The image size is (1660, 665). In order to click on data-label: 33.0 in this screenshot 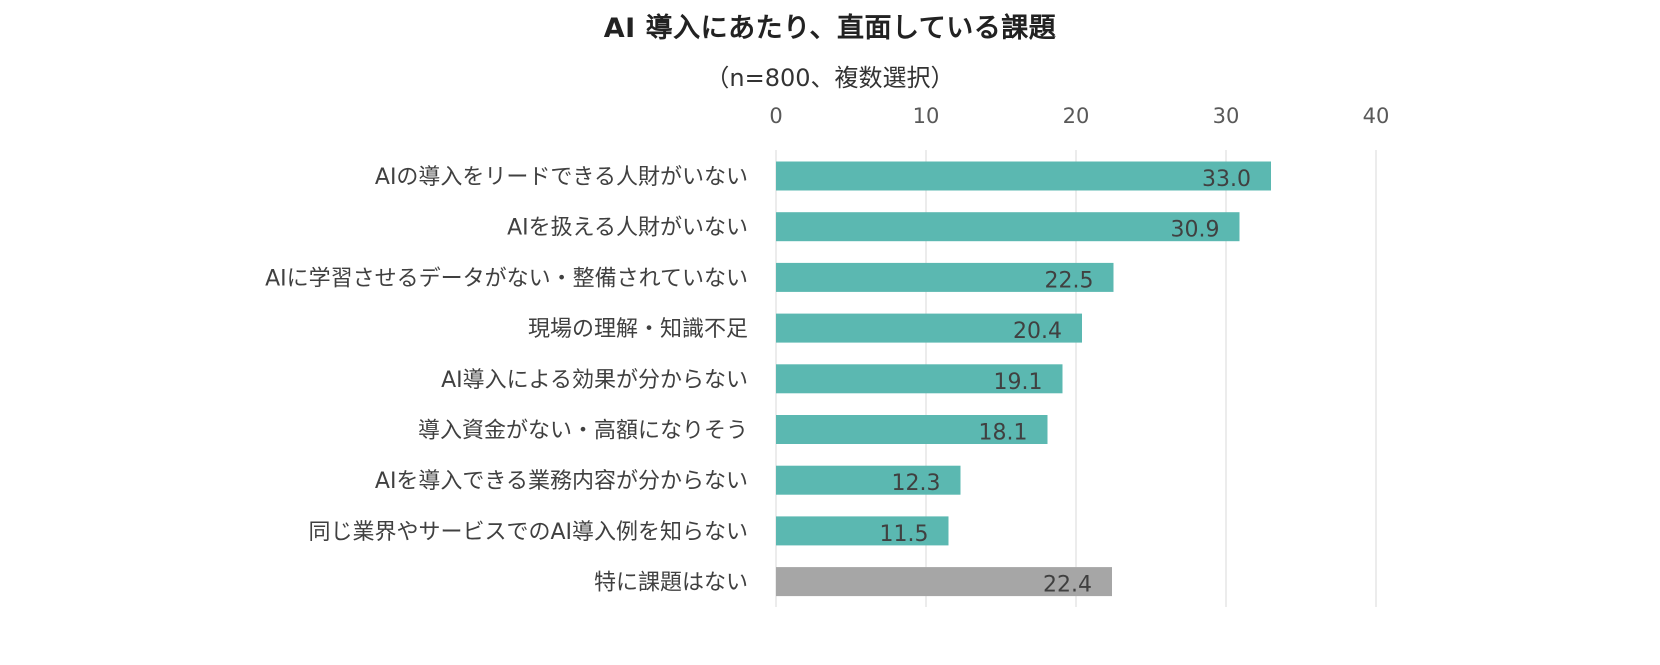, I will do `click(1226, 179)`.